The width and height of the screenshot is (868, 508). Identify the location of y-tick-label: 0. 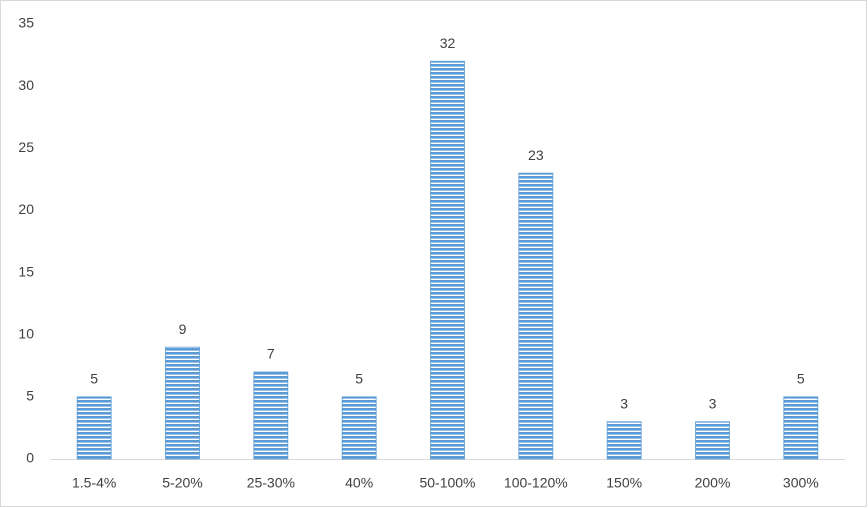
(30, 458).